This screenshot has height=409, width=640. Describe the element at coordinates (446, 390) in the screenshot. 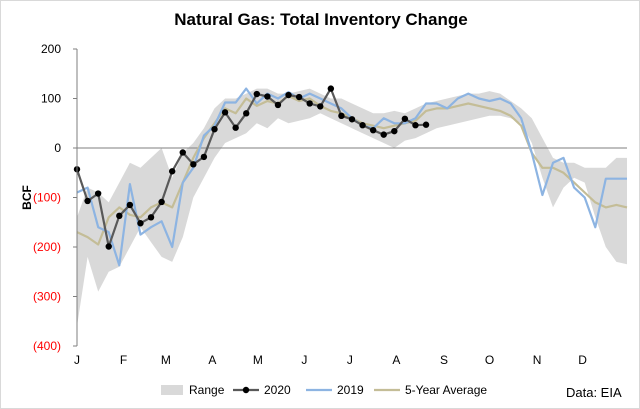

I see `legend-label: 5-Year Average` at that location.